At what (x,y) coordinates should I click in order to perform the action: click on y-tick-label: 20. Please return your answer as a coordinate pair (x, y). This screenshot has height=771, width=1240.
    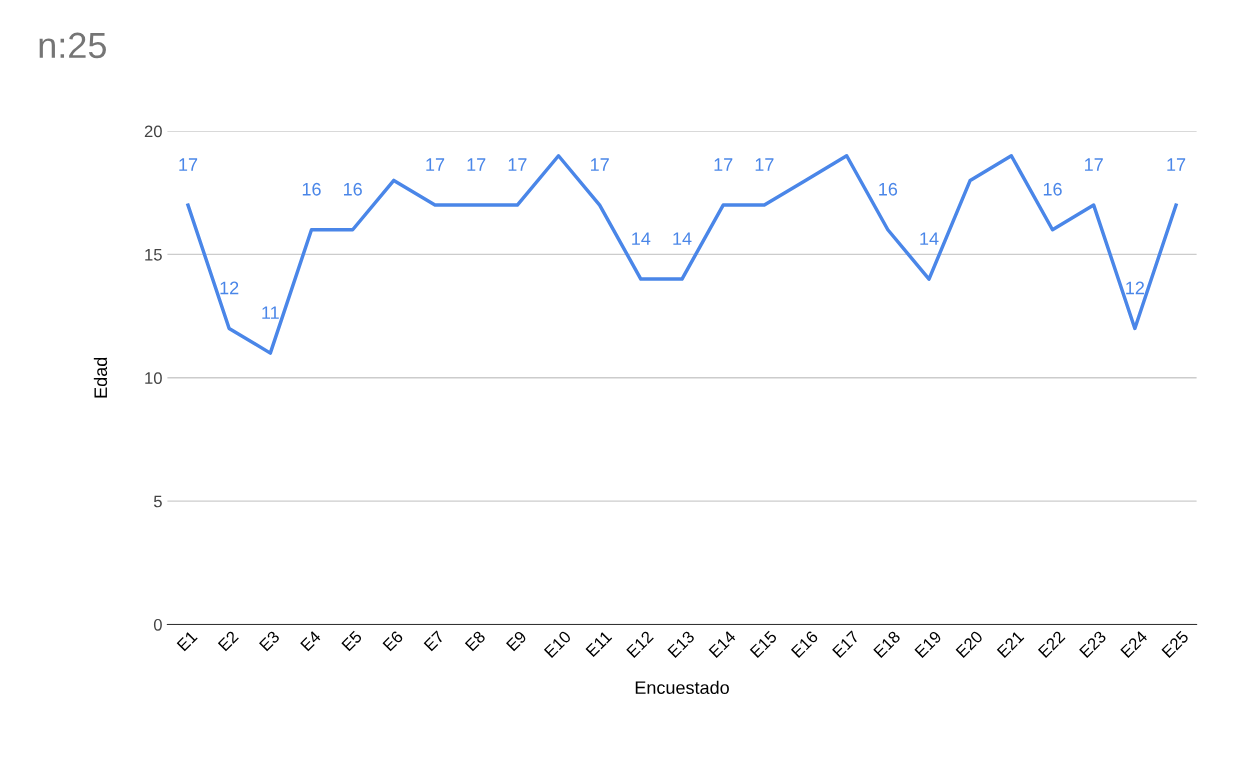
    Looking at the image, I should click on (153, 131).